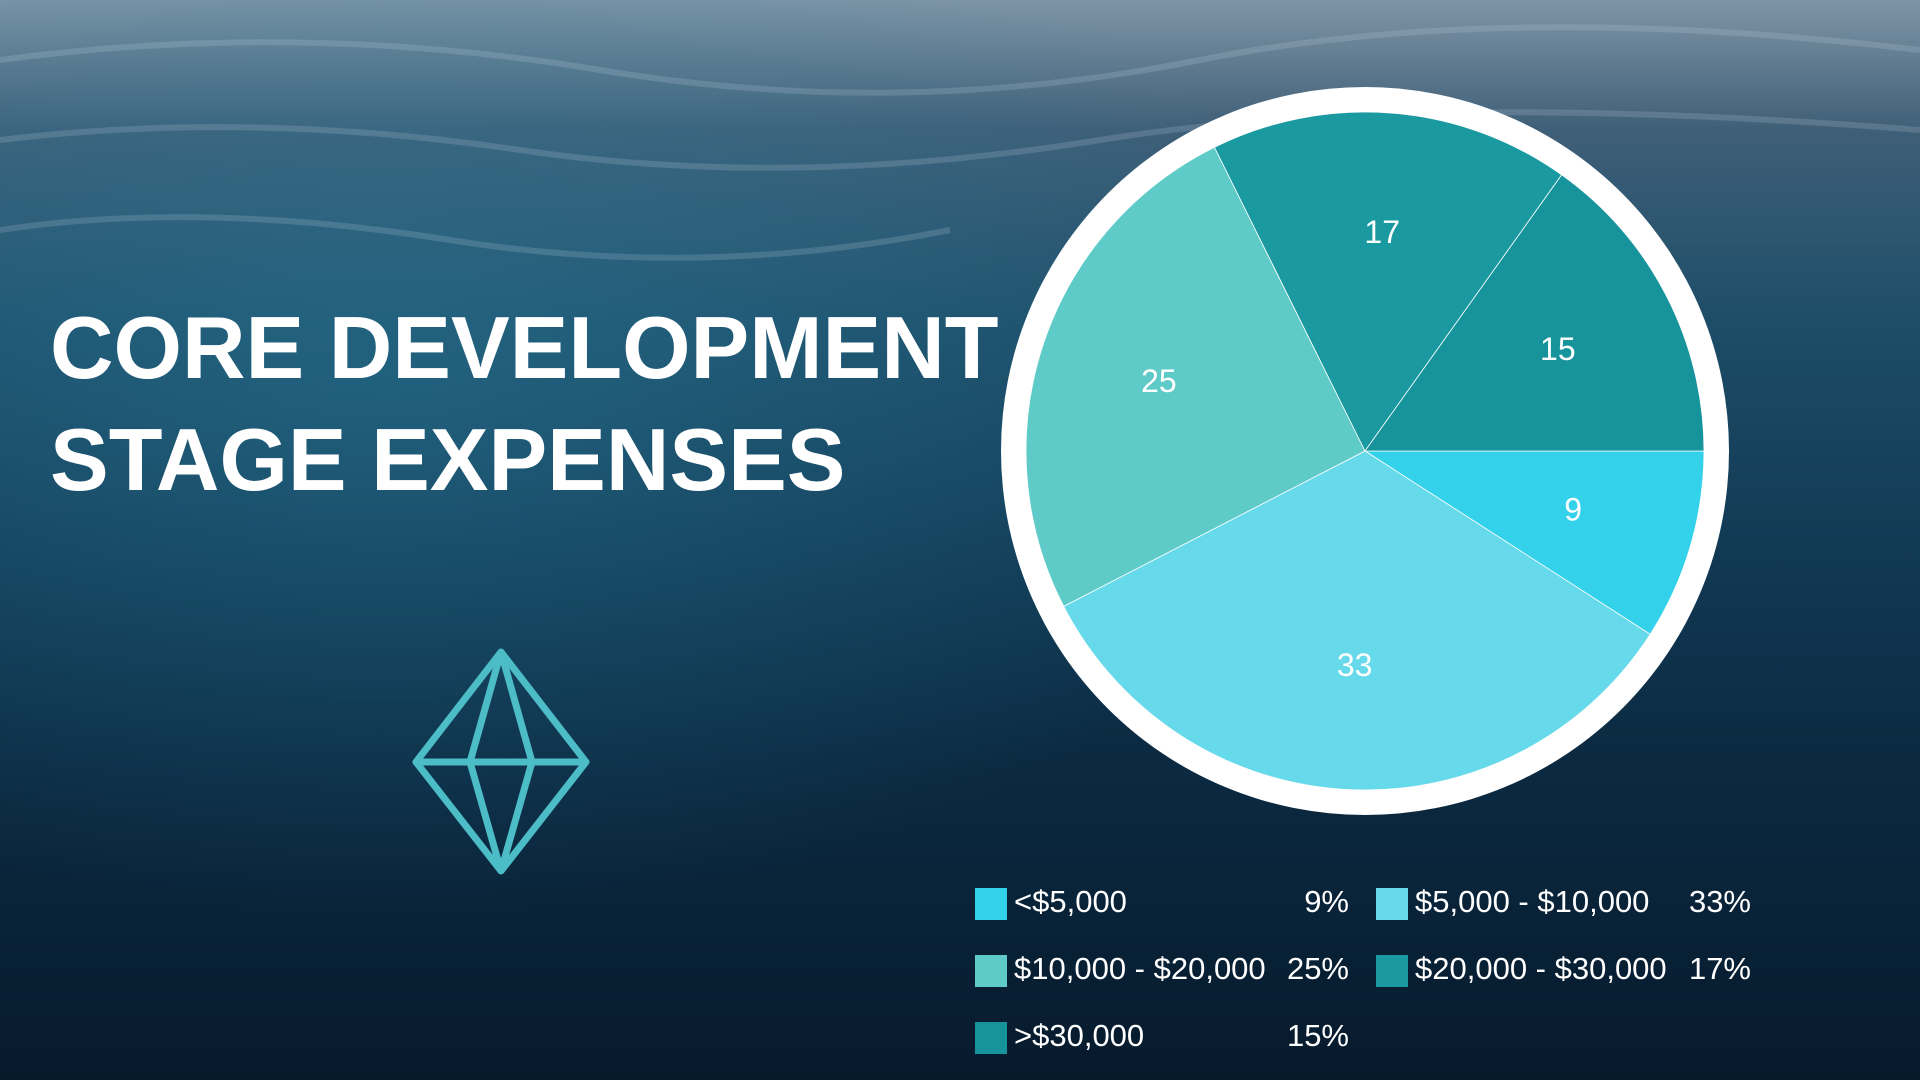  Describe the element at coordinates (1159, 381) in the screenshot. I see `slice-label: 25` at that location.